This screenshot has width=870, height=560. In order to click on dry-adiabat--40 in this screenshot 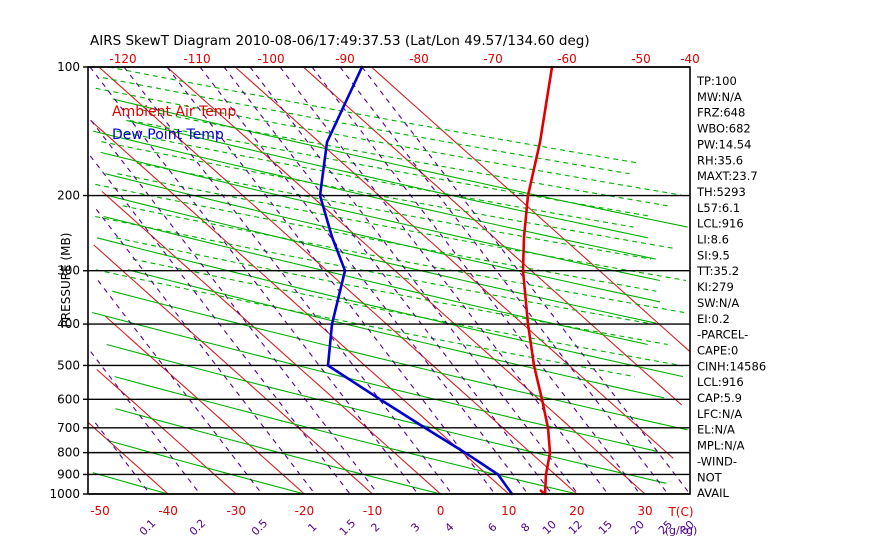, I will do `click(130, 483)`.